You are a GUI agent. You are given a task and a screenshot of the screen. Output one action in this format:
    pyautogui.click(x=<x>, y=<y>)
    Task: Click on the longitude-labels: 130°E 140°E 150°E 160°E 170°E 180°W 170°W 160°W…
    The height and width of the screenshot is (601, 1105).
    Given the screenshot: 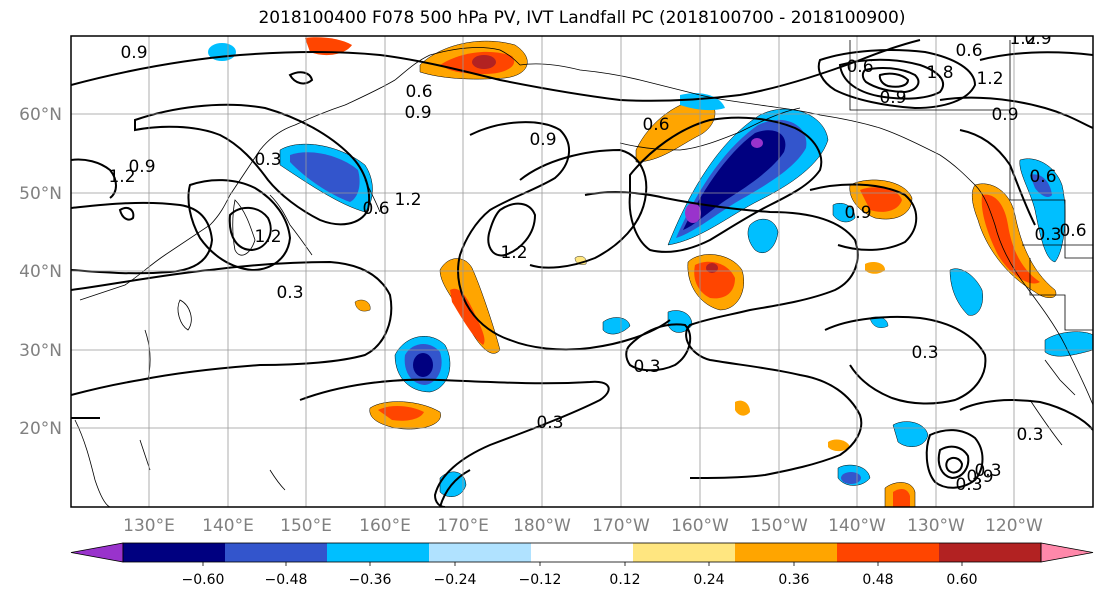 What is the action you would take?
    pyautogui.click(x=583, y=526)
    